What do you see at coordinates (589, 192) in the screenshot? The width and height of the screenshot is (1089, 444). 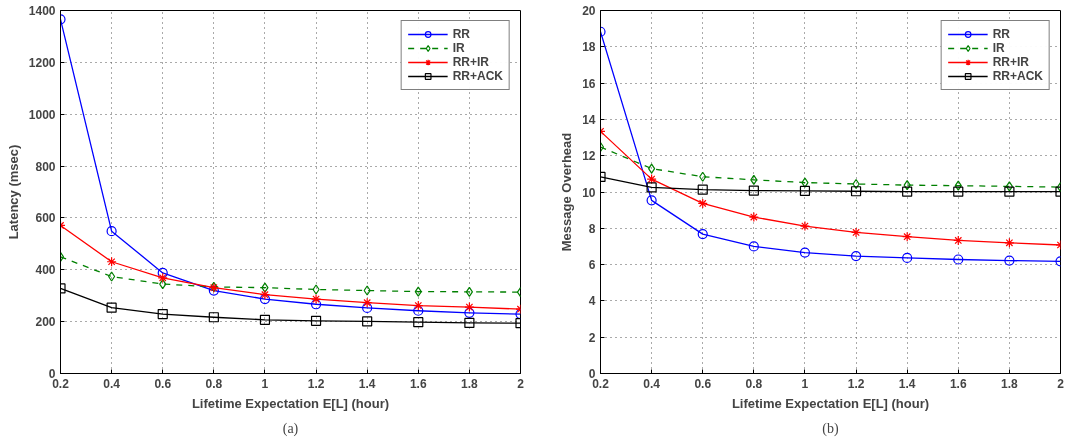 I see `y-tick-label: 10` at bounding box center [589, 192].